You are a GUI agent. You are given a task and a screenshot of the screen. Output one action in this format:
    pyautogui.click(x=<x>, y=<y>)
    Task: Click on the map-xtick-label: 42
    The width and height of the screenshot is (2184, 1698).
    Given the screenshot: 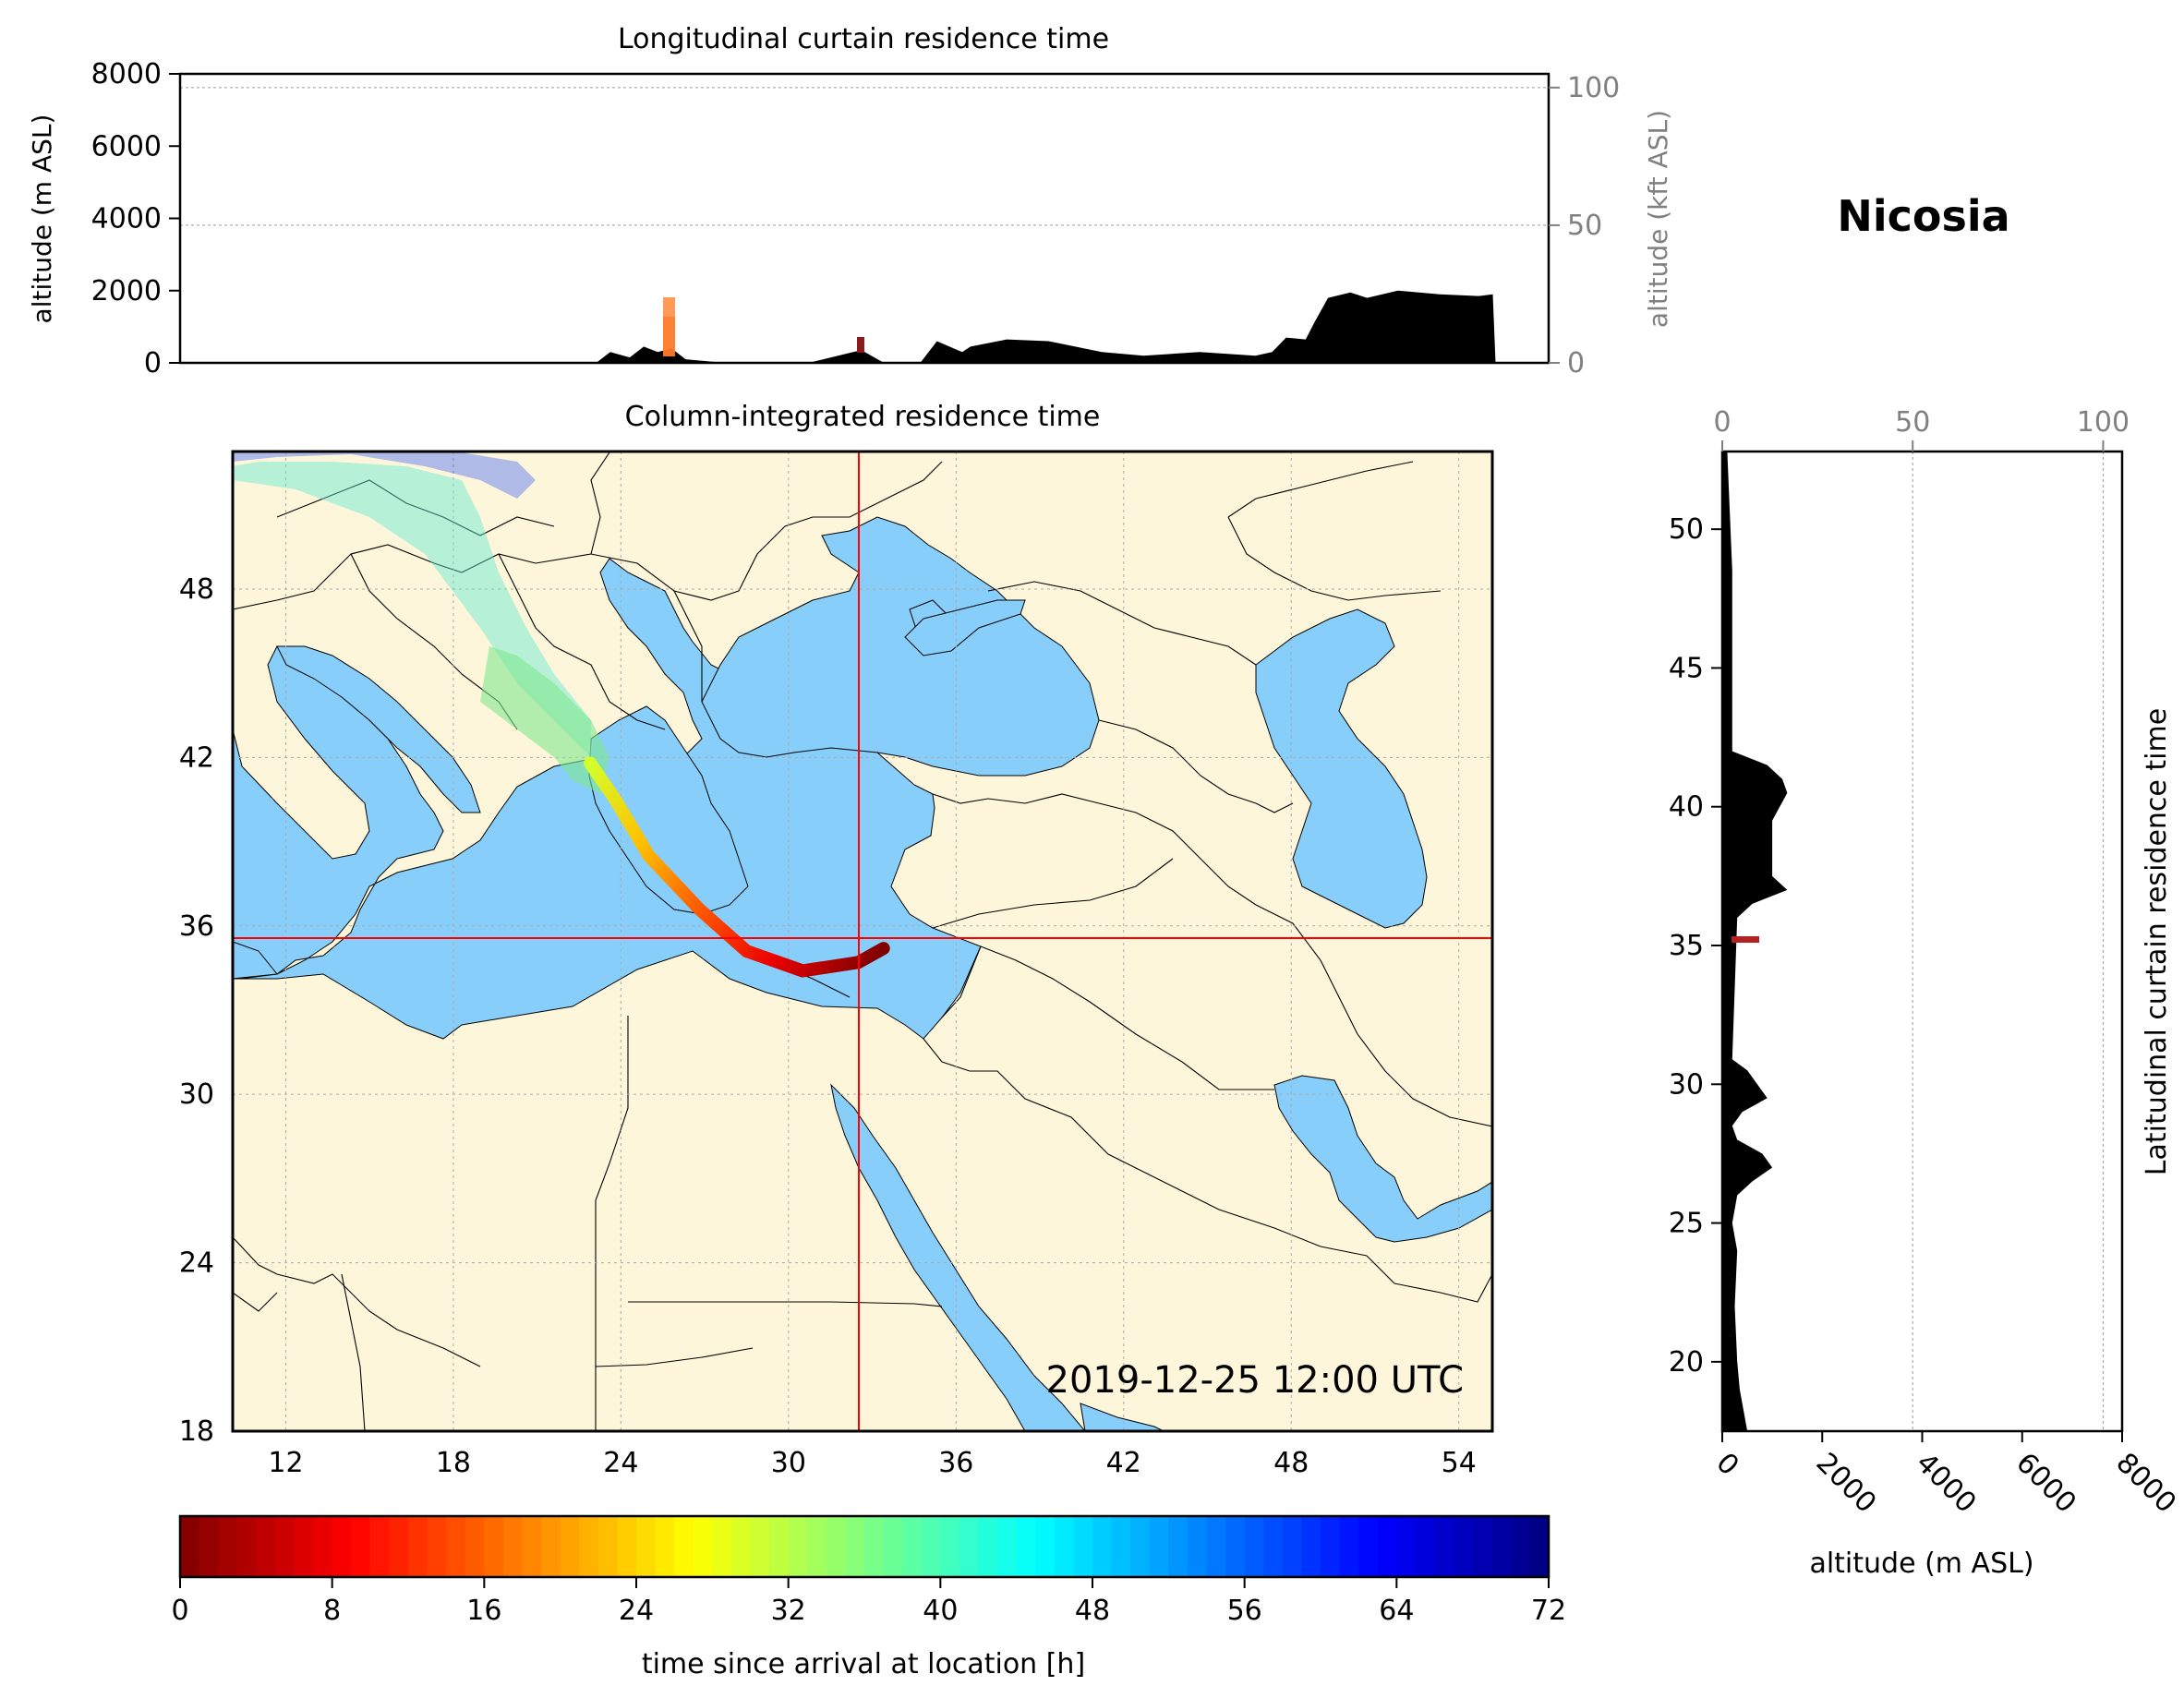 What is the action you would take?
    pyautogui.click(x=1123, y=1463)
    